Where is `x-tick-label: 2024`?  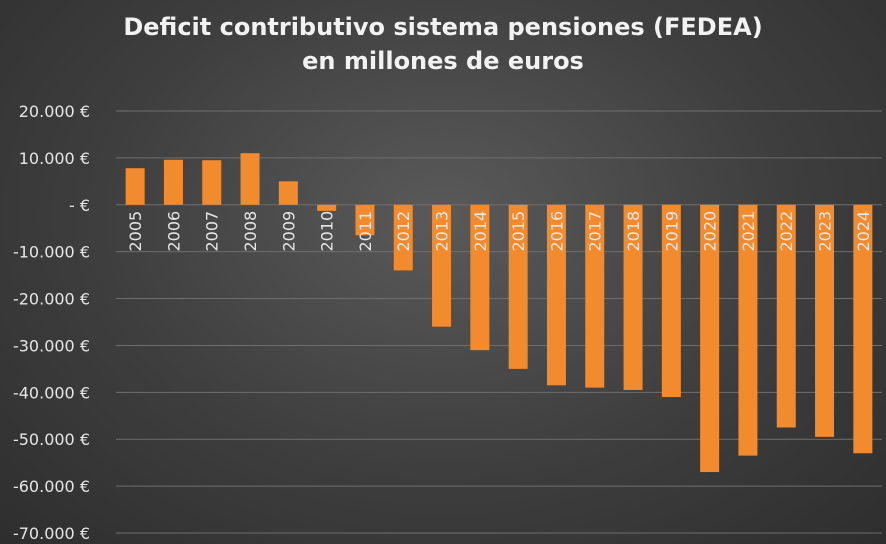
x-tick-label: 2024 is located at coordinates (863, 231).